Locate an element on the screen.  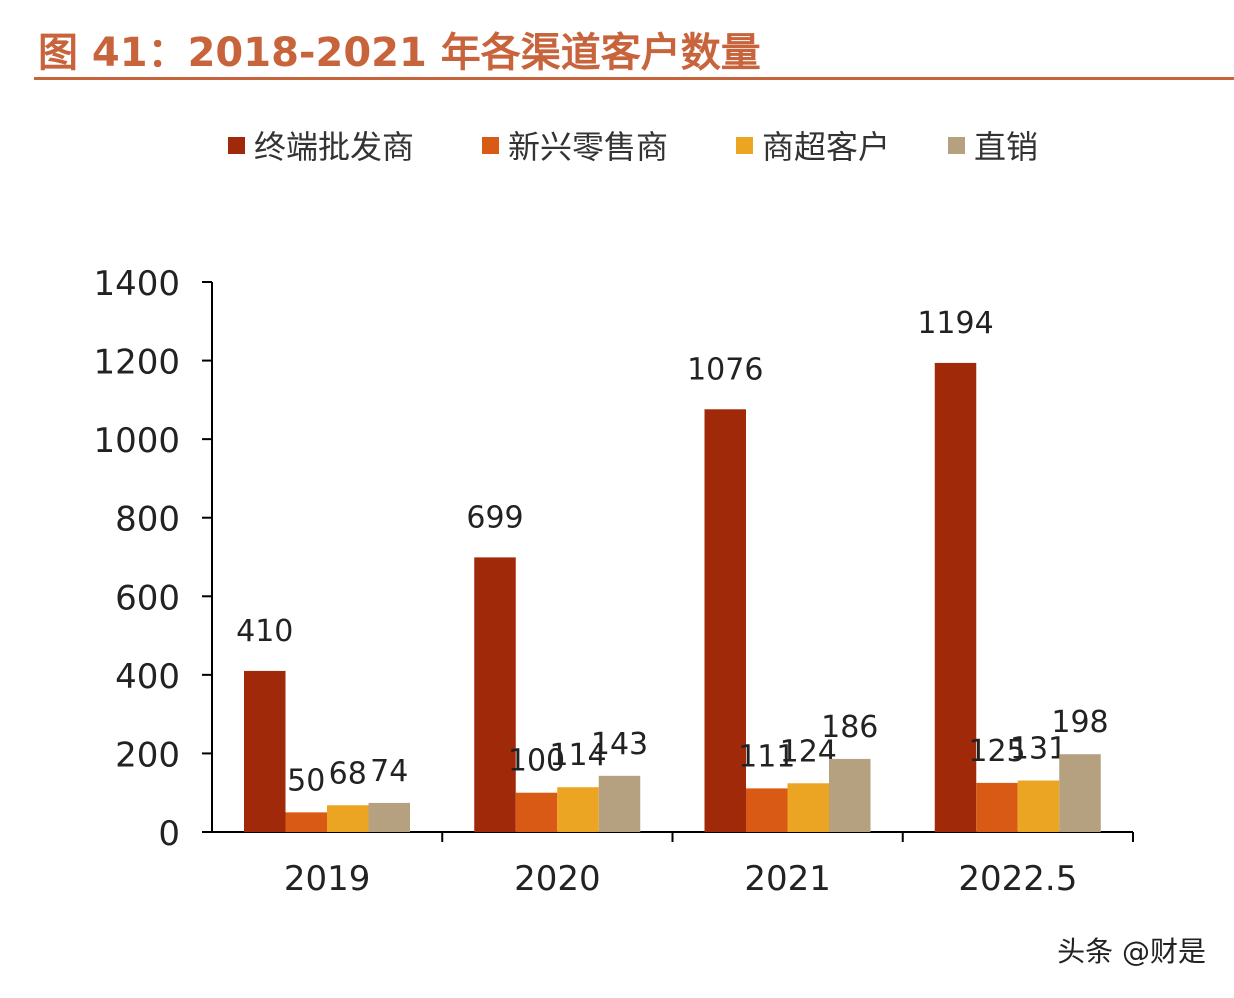
data-label: 111 is located at coordinates (766, 756).